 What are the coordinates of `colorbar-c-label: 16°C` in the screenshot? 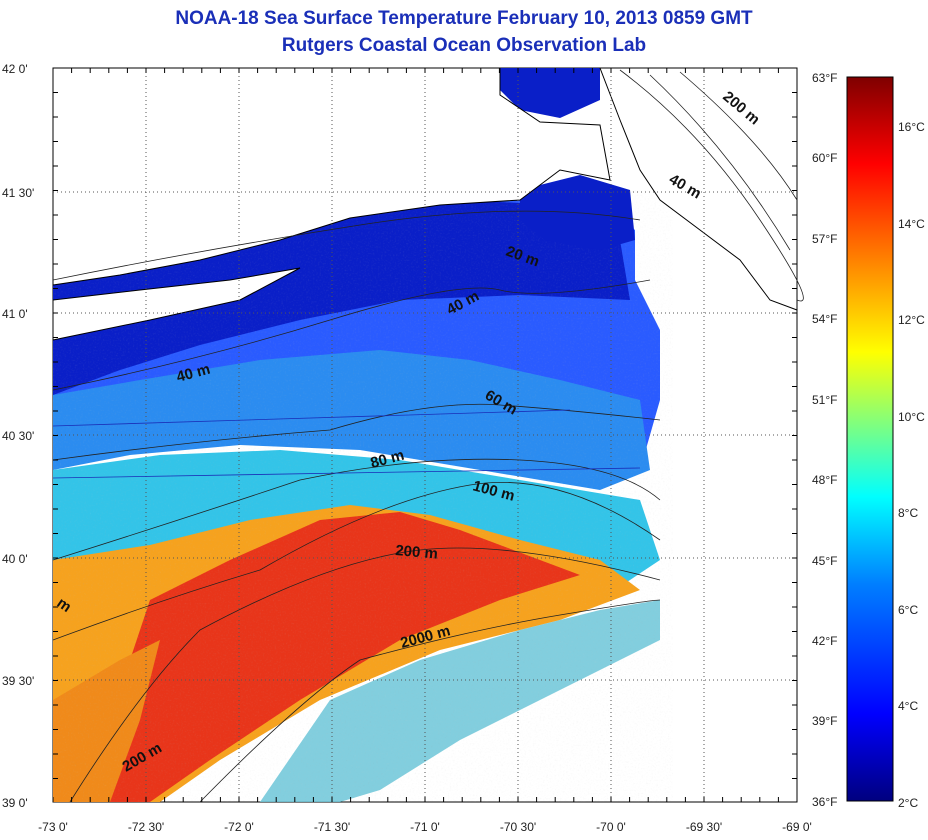 It's located at (911, 127).